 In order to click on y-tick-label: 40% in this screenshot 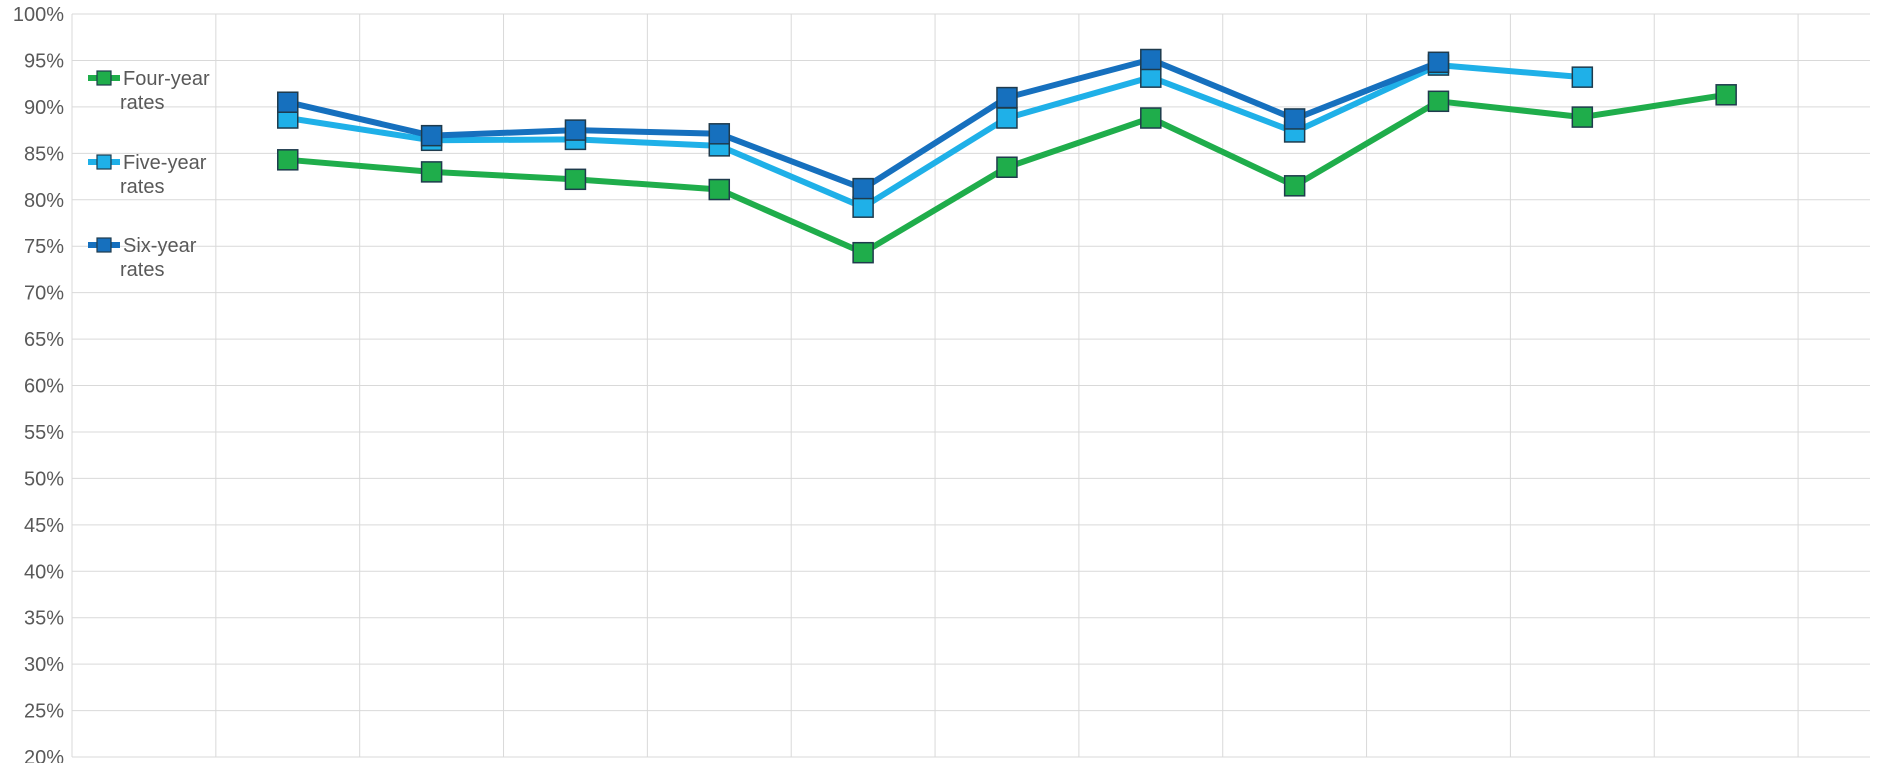, I will do `click(44, 572)`.